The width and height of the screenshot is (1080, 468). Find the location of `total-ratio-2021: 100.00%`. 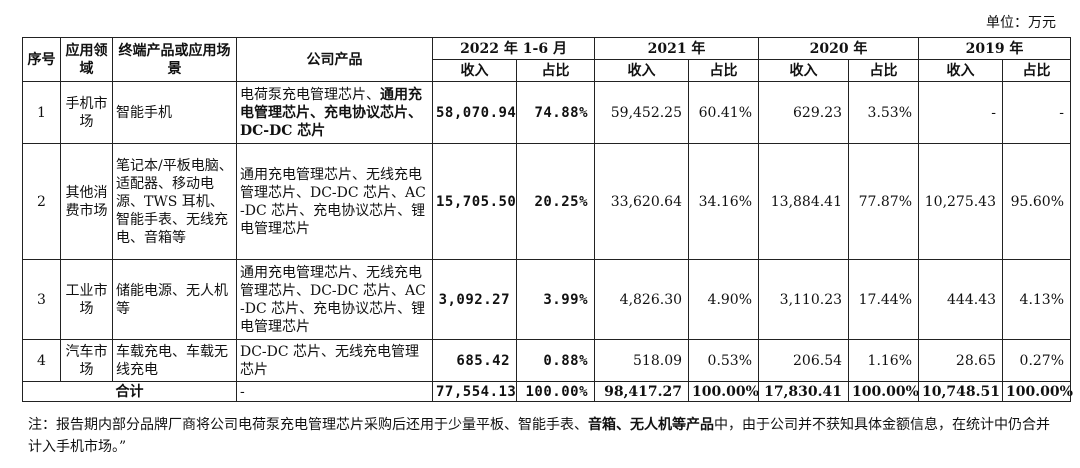

total-ratio-2021: 100.00% is located at coordinates (724, 391).